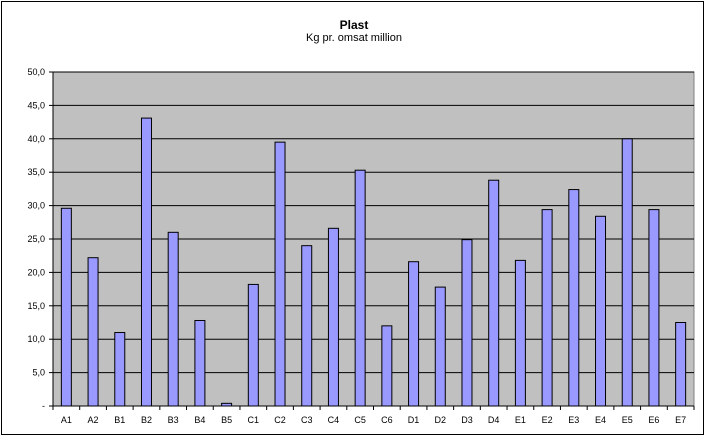  I want to click on x-tick-label: C3, so click(307, 420).